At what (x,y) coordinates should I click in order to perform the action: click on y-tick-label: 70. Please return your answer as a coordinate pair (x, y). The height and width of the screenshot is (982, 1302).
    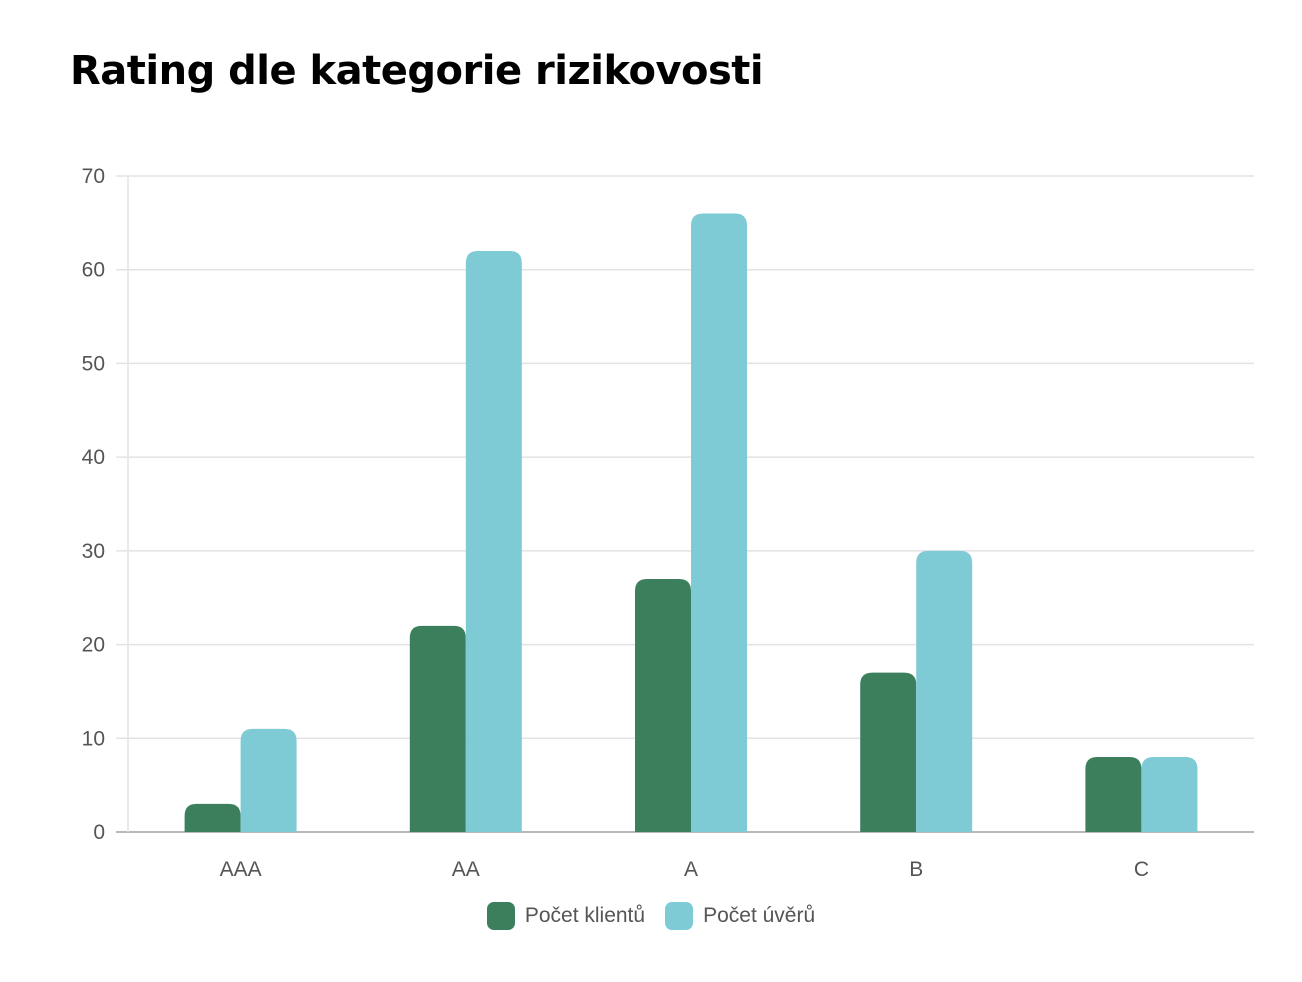
    Looking at the image, I should click on (93, 176).